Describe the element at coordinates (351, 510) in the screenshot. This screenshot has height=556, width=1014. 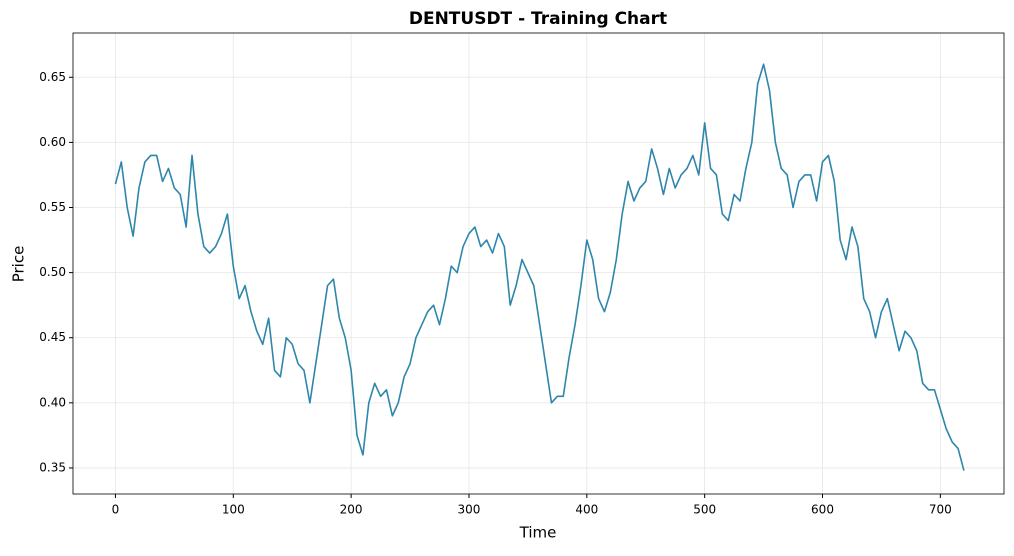
I see `x-tick-label: 200` at that location.